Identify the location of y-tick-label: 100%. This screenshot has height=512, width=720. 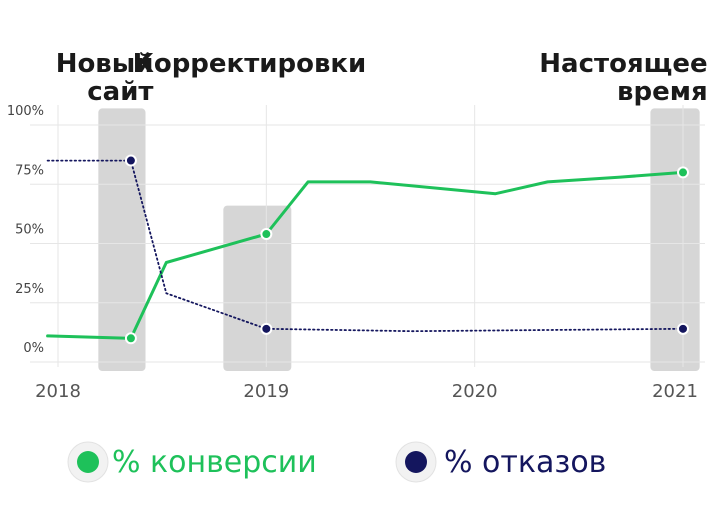
(25, 111).